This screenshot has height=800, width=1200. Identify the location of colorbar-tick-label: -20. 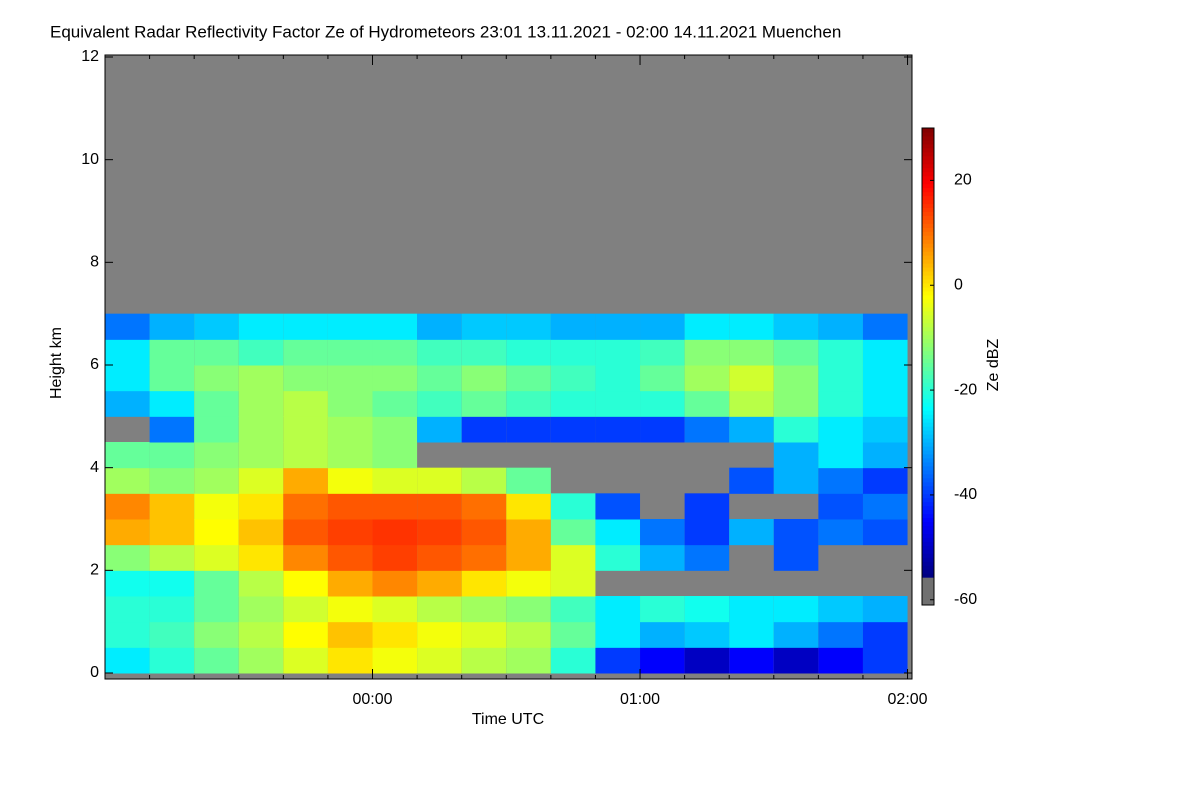
(965, 389).